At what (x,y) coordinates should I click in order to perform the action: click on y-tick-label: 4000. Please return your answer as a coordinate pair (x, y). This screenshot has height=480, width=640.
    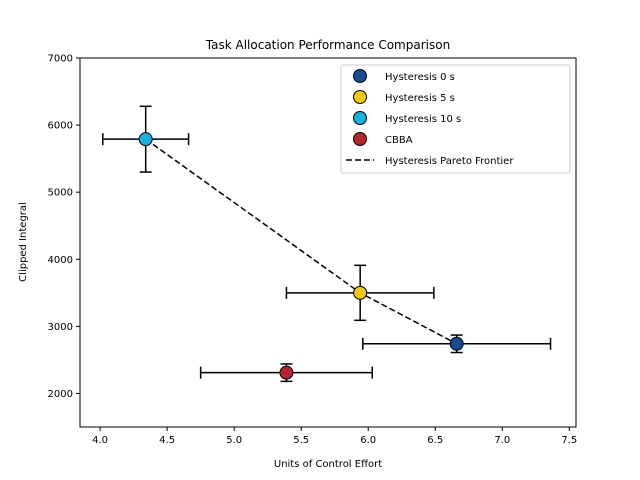
    Looking at the image, I should click on (60, 260).